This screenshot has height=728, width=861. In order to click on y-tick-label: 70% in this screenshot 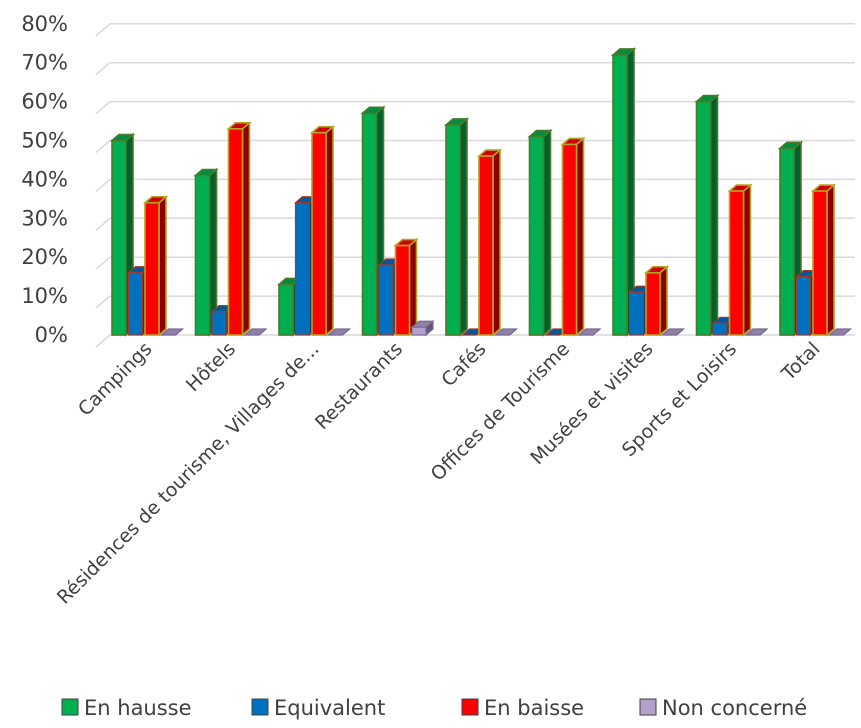, I will do `click(44, 63)`.